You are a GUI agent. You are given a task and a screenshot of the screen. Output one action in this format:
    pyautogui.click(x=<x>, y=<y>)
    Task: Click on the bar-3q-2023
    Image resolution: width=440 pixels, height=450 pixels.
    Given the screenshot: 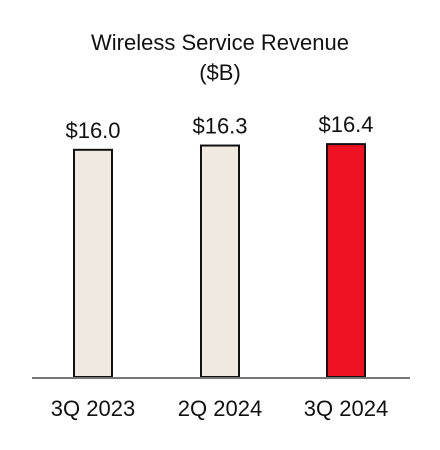 What is the action you would take?
    pyautogui.click(x=93, y=263)
    